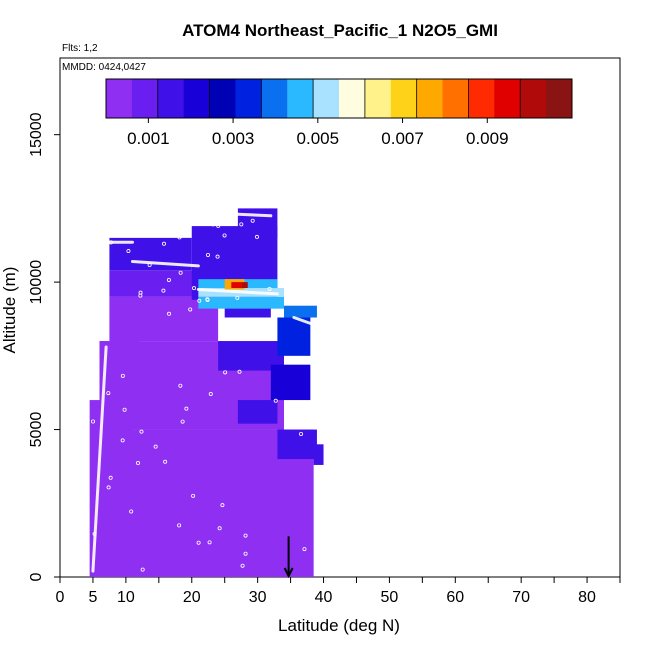  I want to click on y-axis: 0 5000 10000 15000, so click(44, 346).